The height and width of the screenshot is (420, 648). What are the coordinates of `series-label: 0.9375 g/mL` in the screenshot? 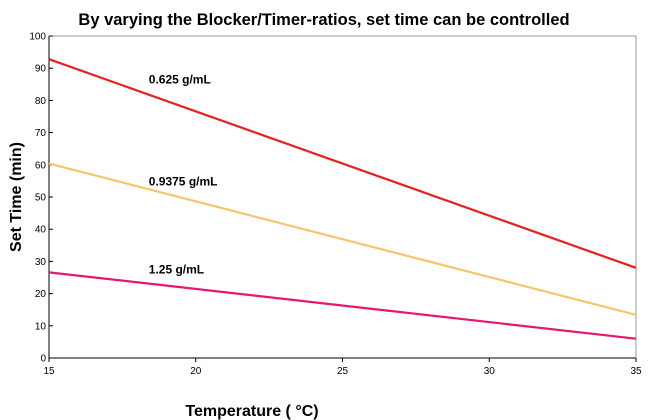 It's located at (183, 181).